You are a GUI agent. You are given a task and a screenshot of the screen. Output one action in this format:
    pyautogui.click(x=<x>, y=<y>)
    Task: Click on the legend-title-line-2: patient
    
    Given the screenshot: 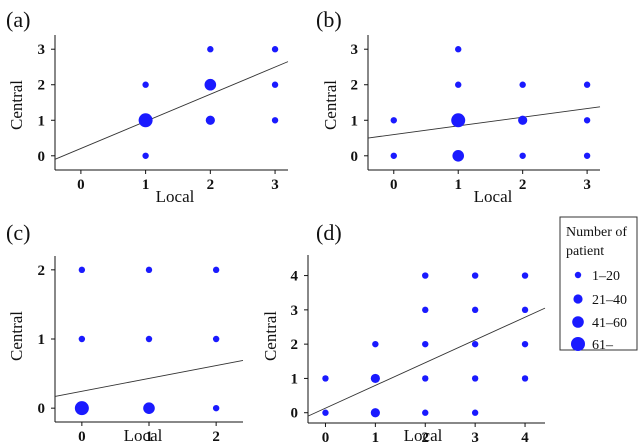 What is the action you would take?
    pyautogui.click(x=585, y=251)
    